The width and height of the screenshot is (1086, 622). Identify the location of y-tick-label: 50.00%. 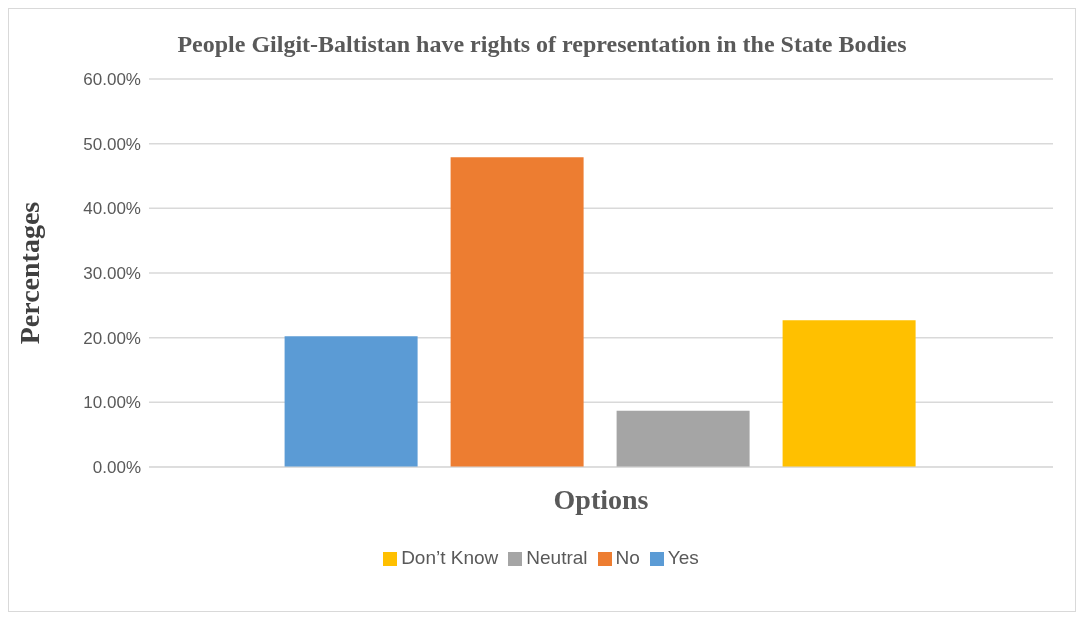
(112, 144).